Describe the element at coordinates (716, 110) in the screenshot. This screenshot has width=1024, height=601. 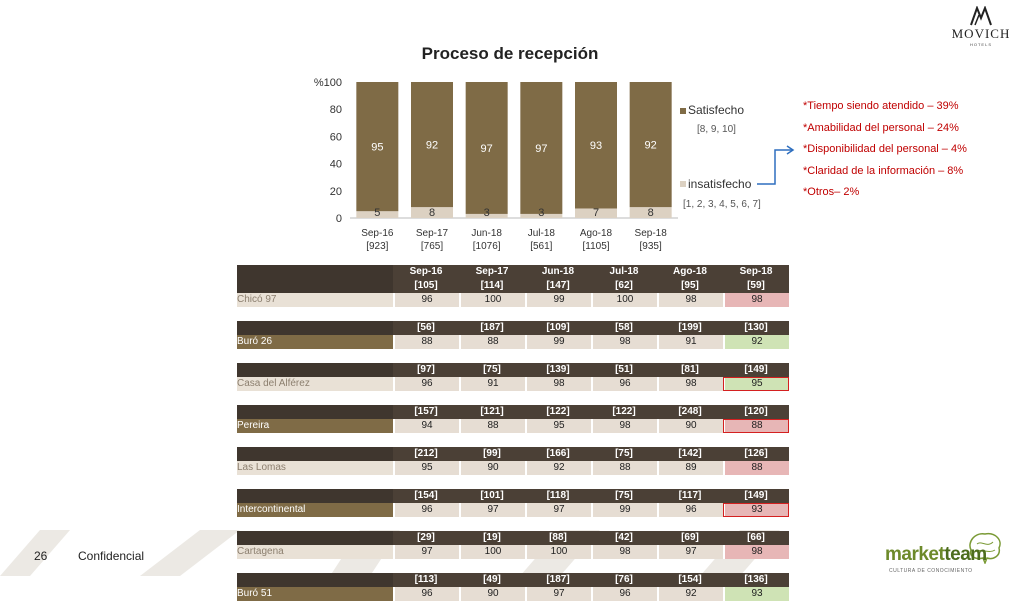
I see `legend-satisfecho-label: Satisfecho` at that location.